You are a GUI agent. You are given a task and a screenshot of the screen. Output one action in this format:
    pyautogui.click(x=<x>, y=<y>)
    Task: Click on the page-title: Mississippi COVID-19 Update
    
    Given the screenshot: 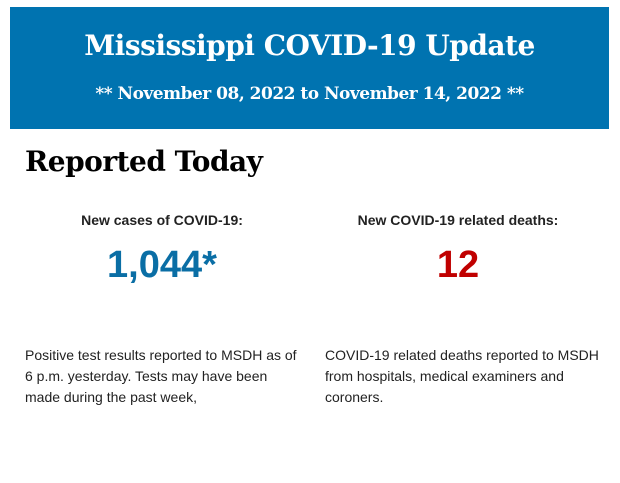 What is the action you would take?
    pyautogui.click(x=309, y=45)
    